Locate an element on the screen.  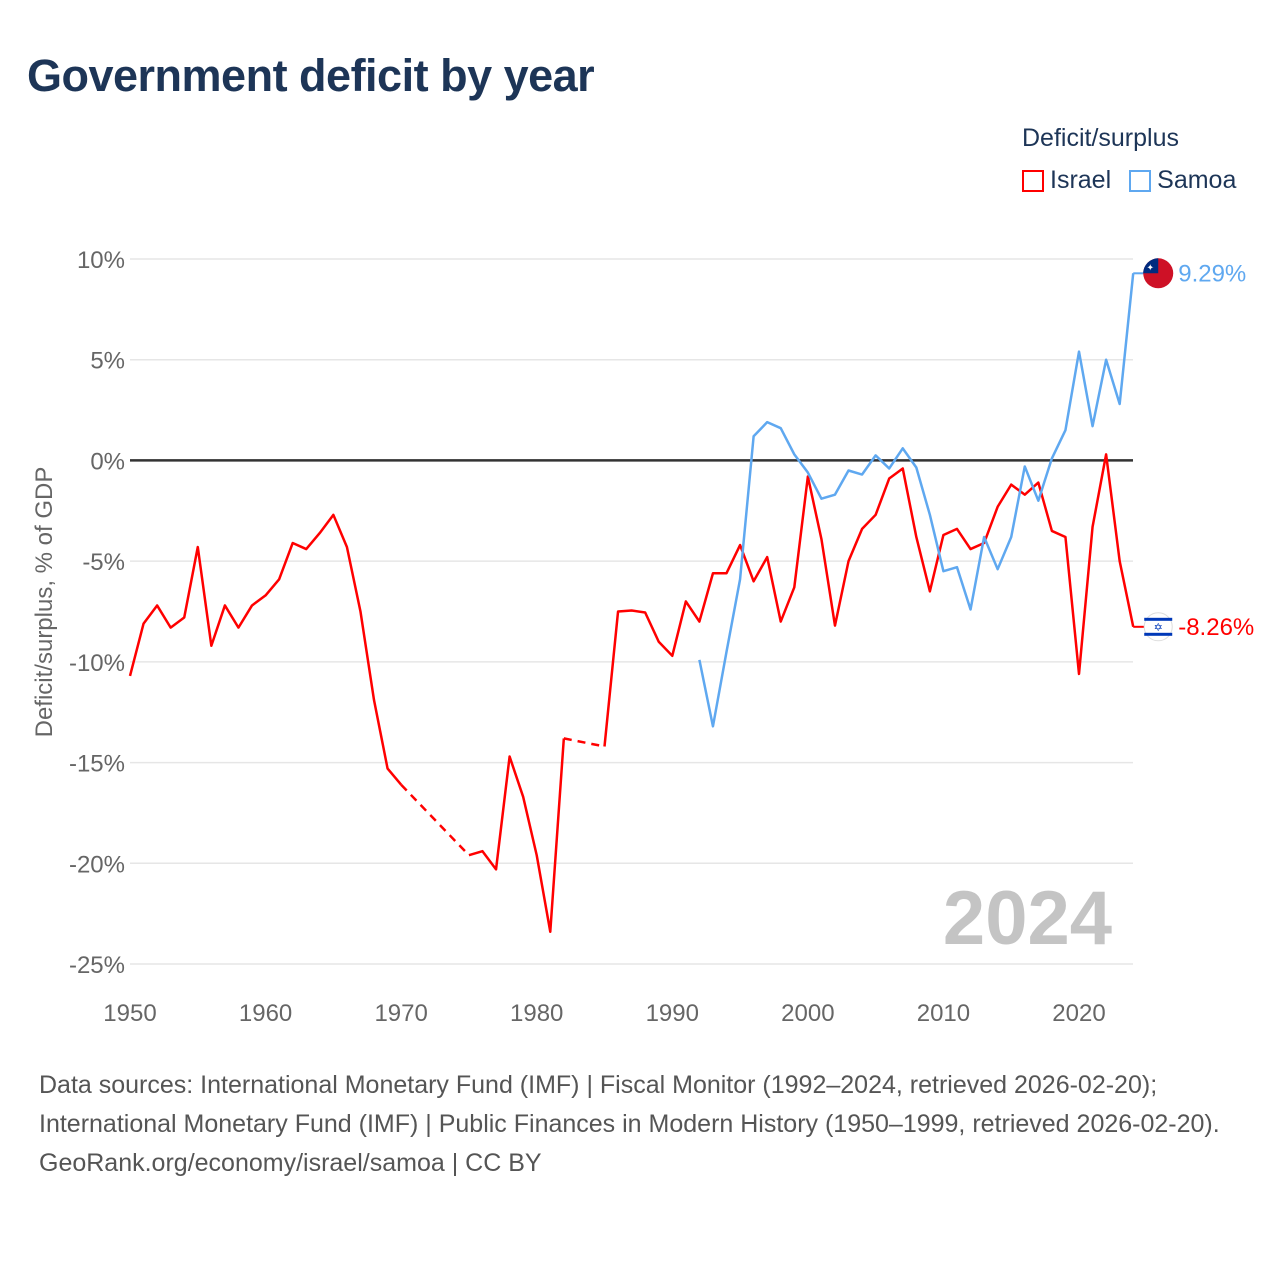
y-tick-label: -5% is located at coordinates (103, 562).